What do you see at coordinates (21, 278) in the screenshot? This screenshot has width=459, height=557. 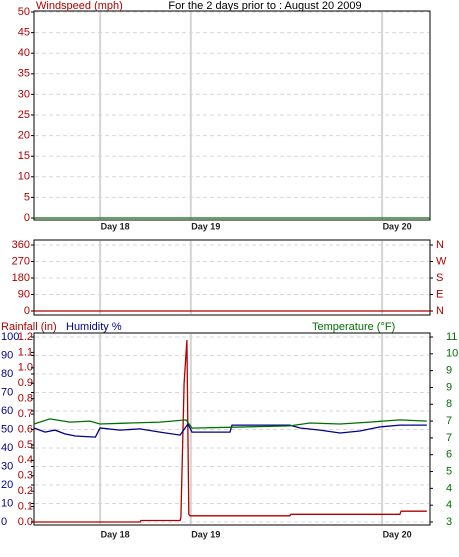 I see `y-tick-label: 180` at bounding box center [21, 278].